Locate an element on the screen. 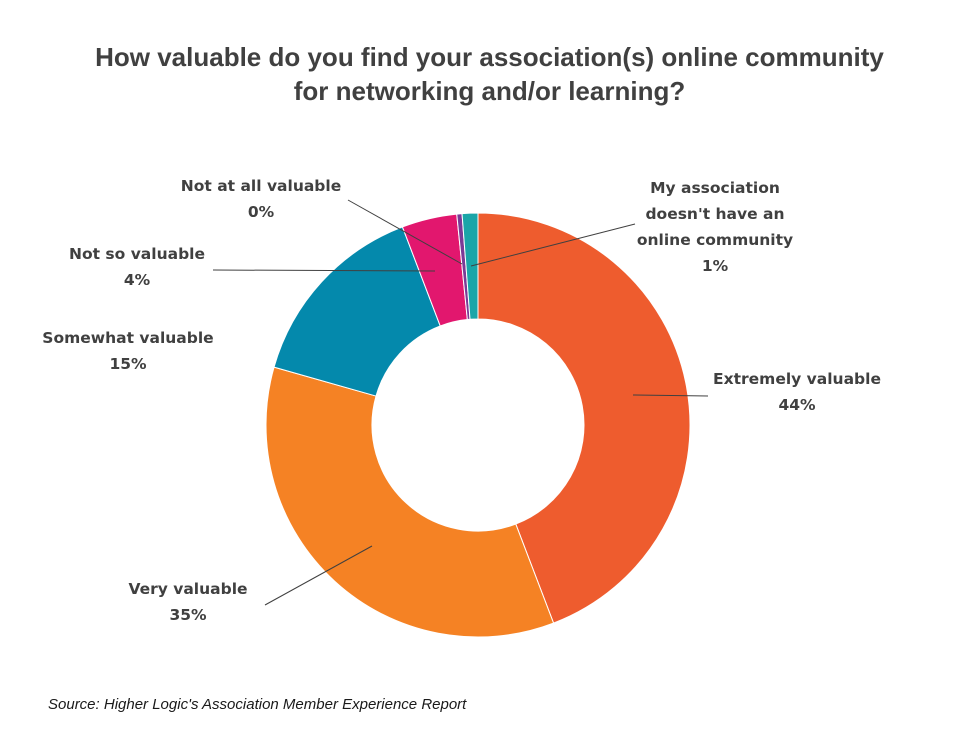 This screenshot has width=979, height=730. leader-line-extremely-valuable is located at coordinates (670, 395).